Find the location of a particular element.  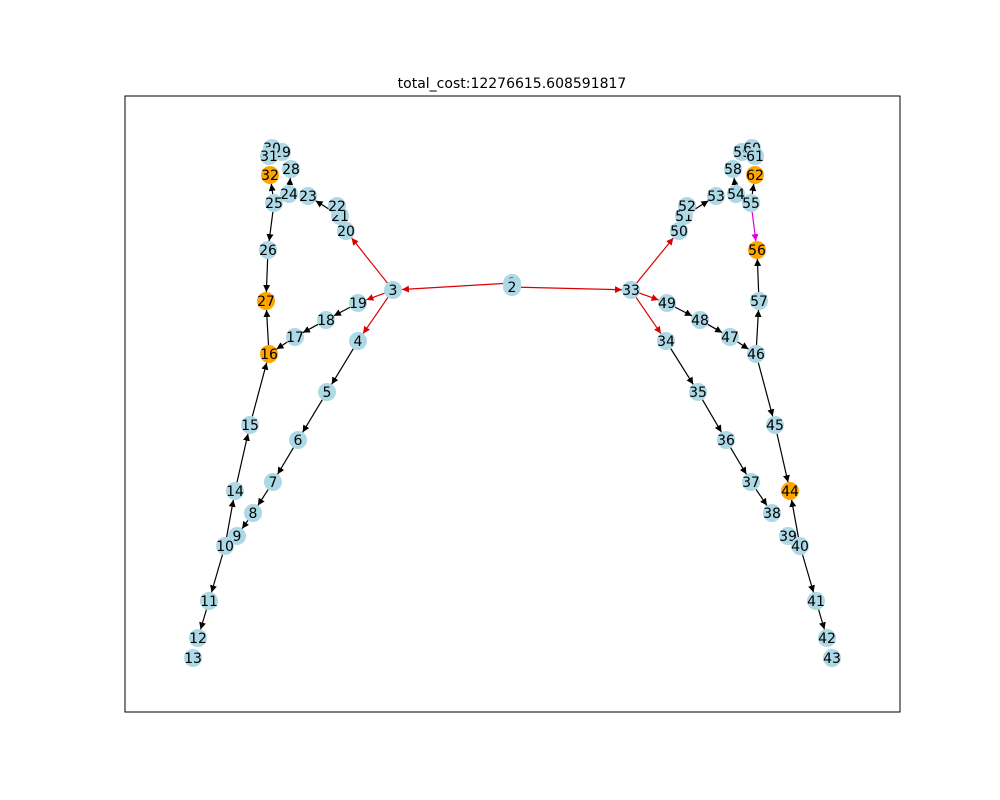

node-label: 62 is located at coordinates (755, 176).